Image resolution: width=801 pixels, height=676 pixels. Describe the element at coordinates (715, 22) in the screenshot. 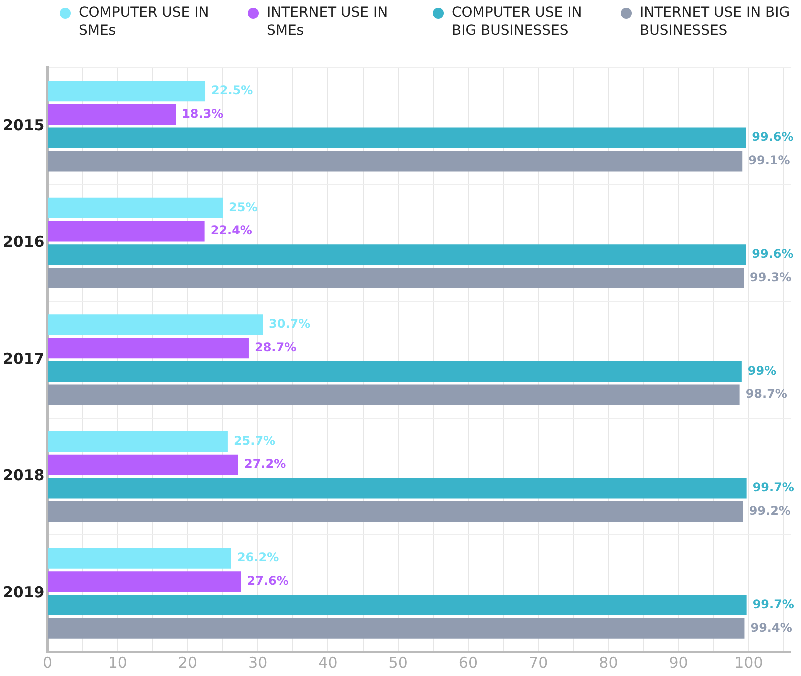

I see `legend-label: INTERNET USE IN BIG BUSINESSES` at that location.